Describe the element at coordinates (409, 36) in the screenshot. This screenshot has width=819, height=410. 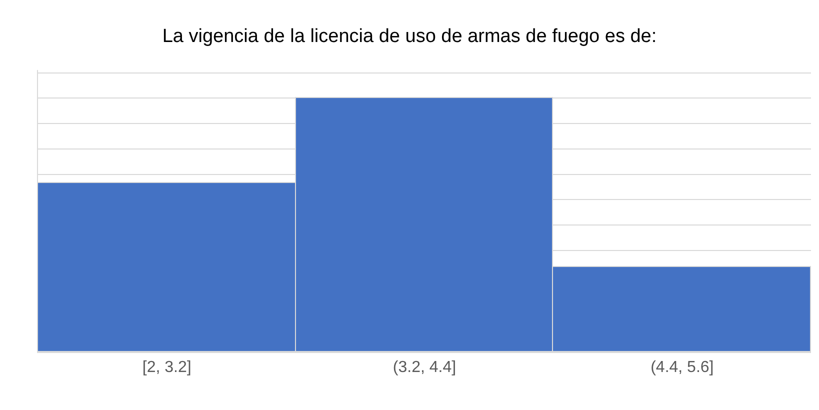
I see `chart-title: La vigencia de la licencia de uso de armas de fuego es de:` at that location.